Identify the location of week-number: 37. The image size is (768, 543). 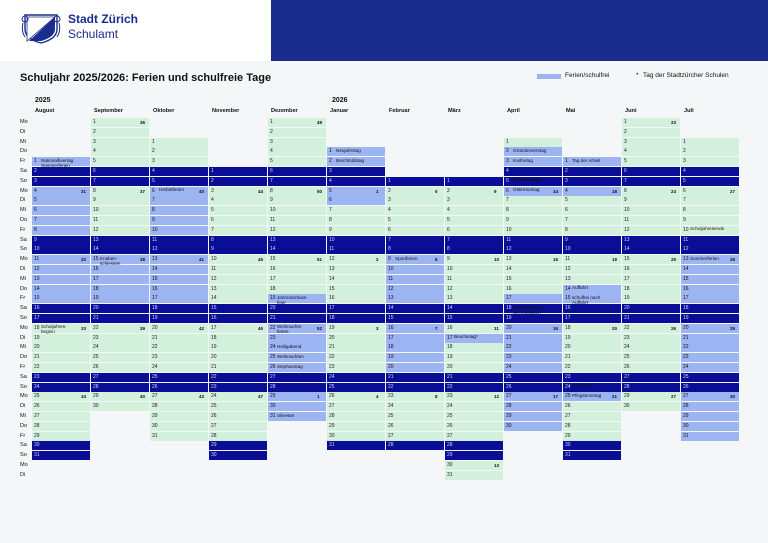
(143, 191).